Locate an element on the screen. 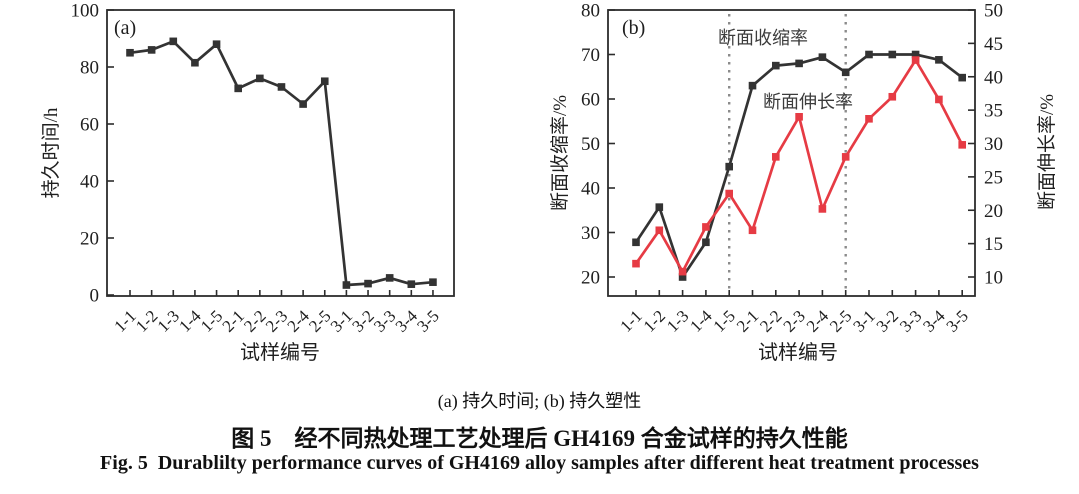  caption-panel-descriptions: (a) 持久时间; (b) 持久塑性 is located at coordinates (539, 401).